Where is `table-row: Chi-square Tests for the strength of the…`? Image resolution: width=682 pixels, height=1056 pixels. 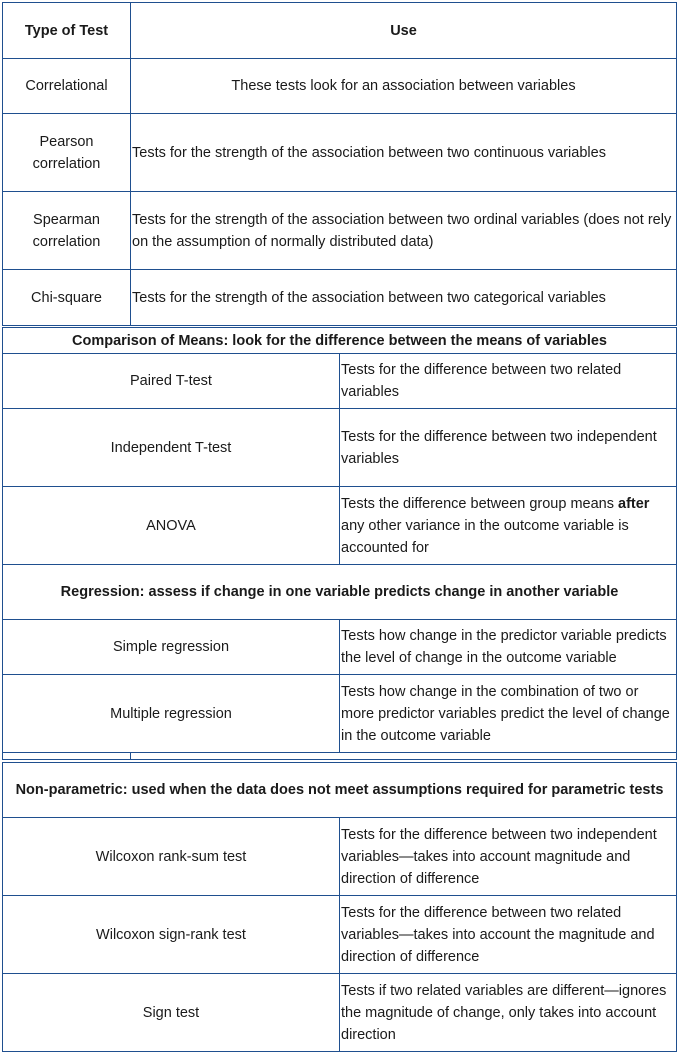
table-row: Chi-square Tests for the strength of the… is located at coordinates (339, 297).